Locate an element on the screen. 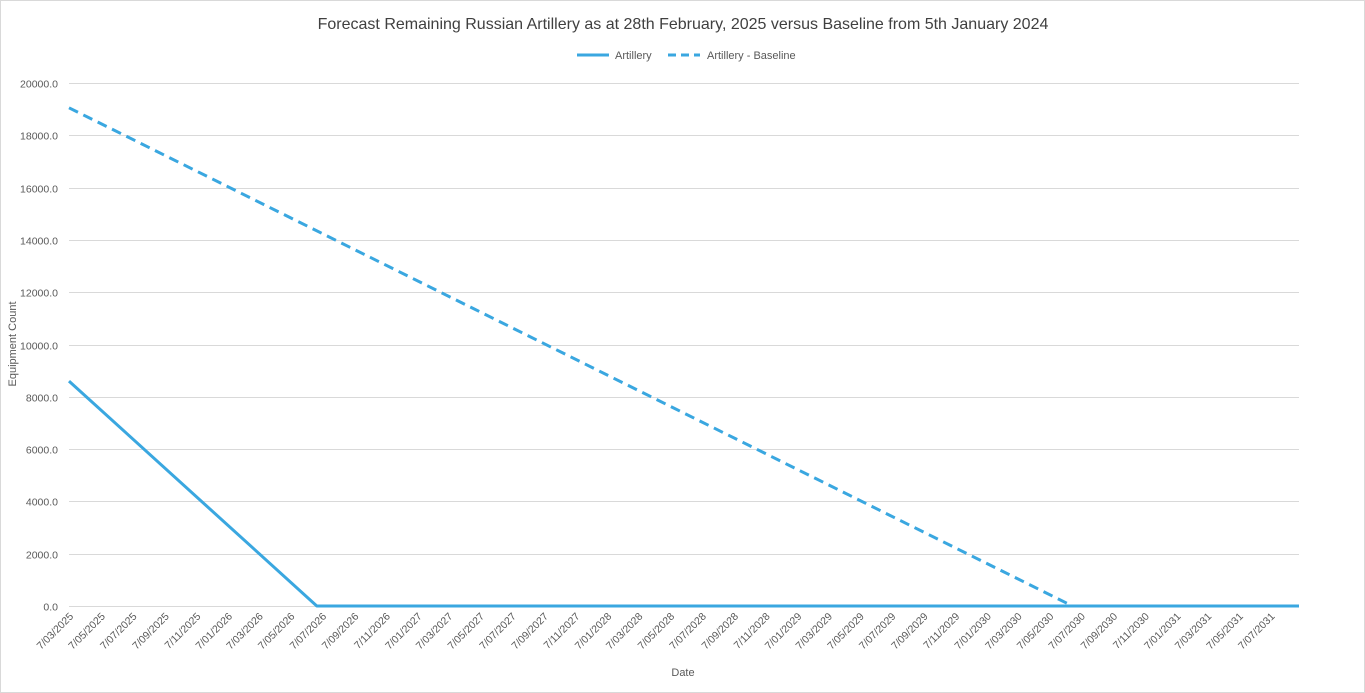 This screenshot has height=693, width=1365. y-tick-label: 2000.0 is located at coordinates (42, 556).